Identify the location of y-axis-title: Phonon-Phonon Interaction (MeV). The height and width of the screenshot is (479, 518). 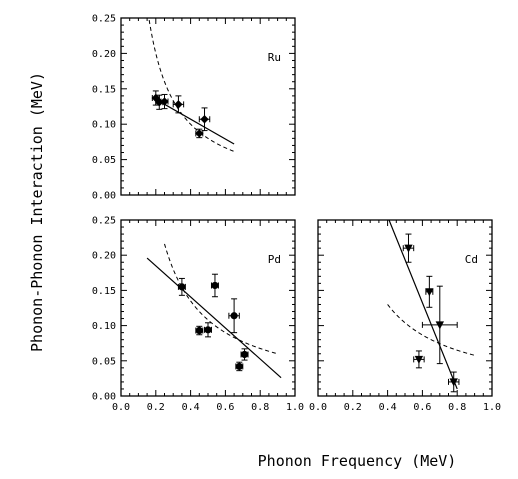
(37, 212).